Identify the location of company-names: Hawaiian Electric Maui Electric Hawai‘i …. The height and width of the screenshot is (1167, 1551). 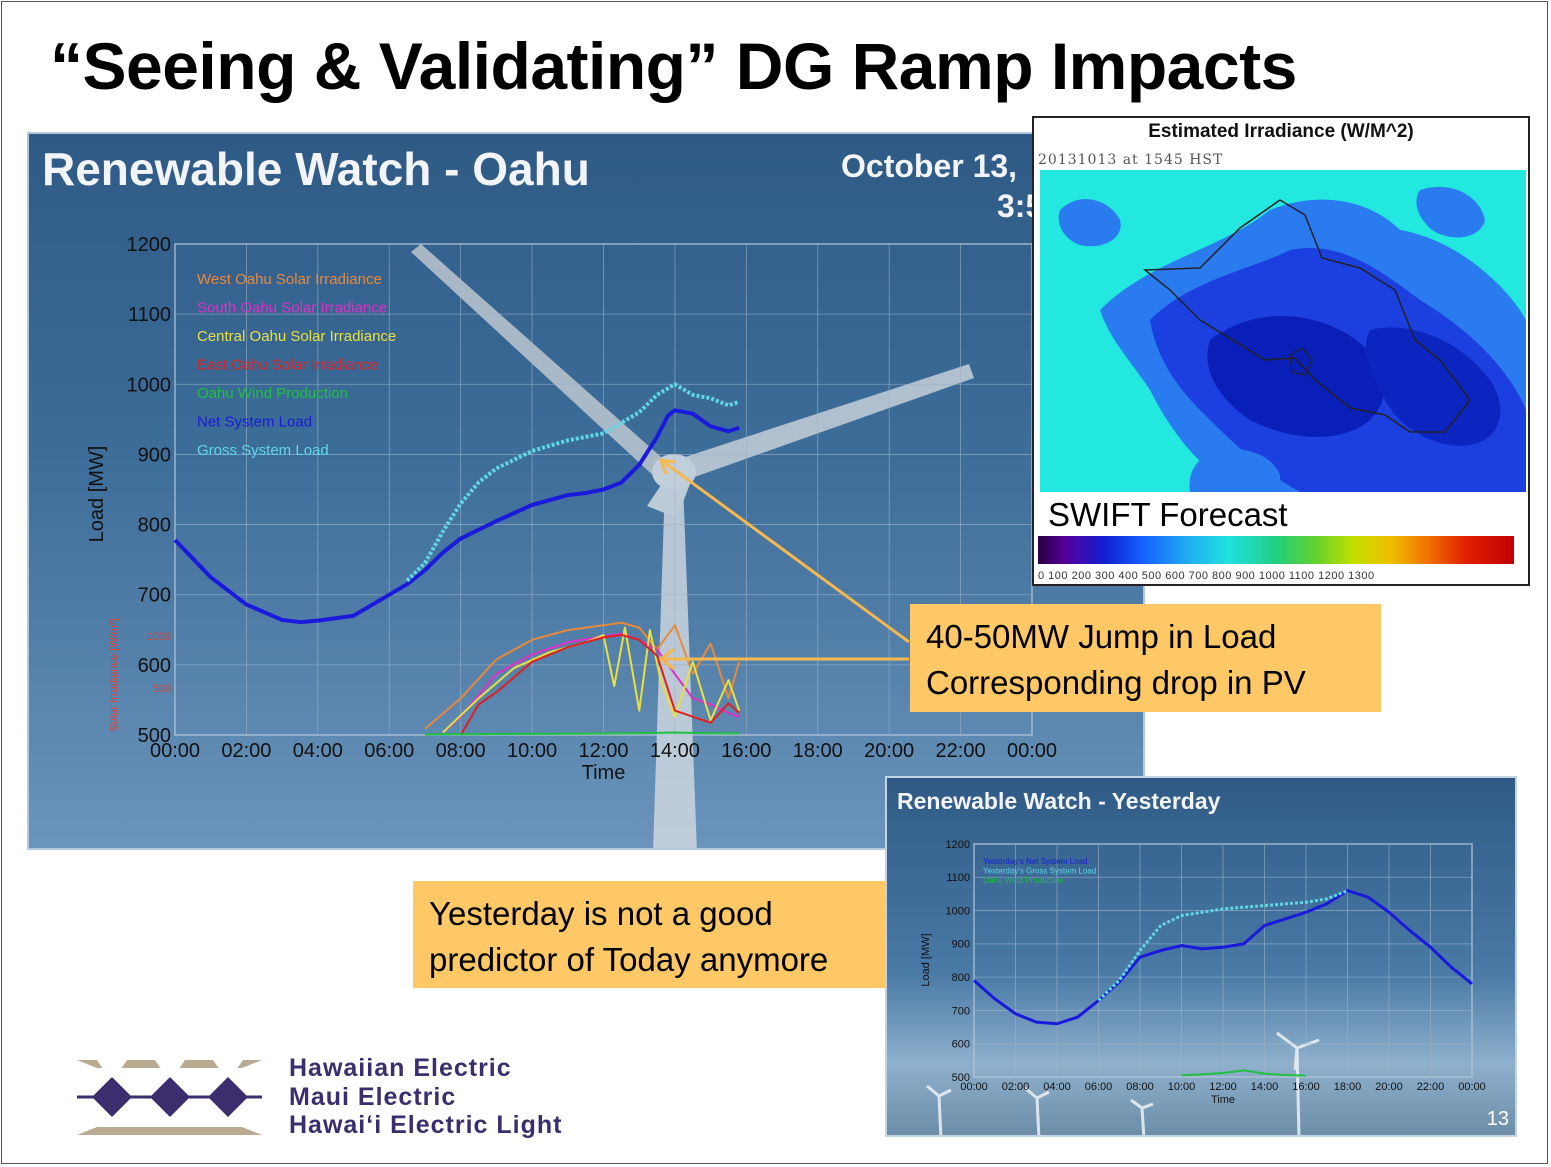
(425, 1097).